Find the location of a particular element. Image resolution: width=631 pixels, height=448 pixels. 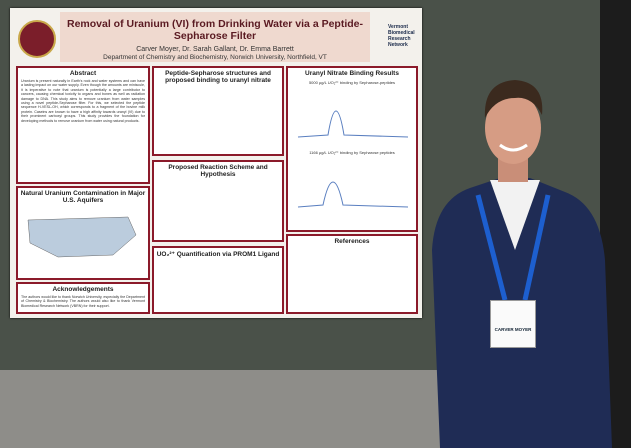

university-seal is located at coordinates (37, 39).